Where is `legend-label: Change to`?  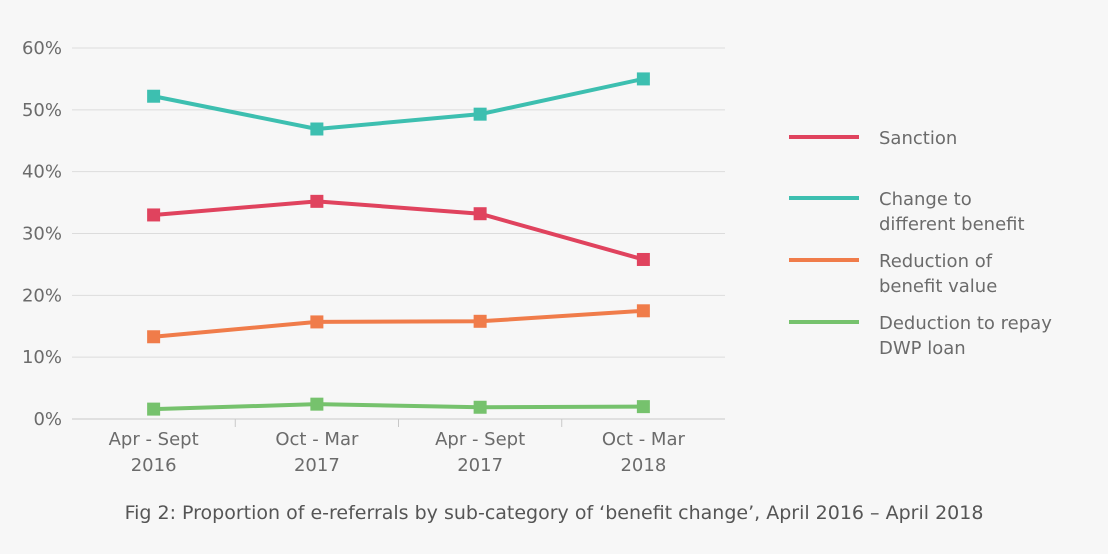 legend-label: Change to is located at coordinates (925, 199).